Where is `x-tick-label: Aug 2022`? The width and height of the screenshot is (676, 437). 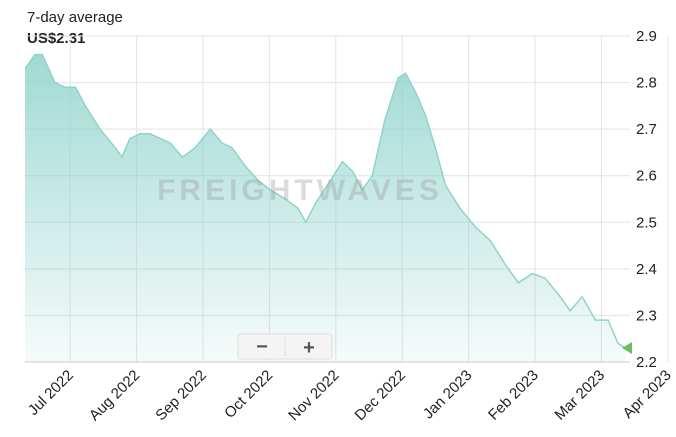 x-tick-label: Aug 2022 is located at coordinates (114, 395).